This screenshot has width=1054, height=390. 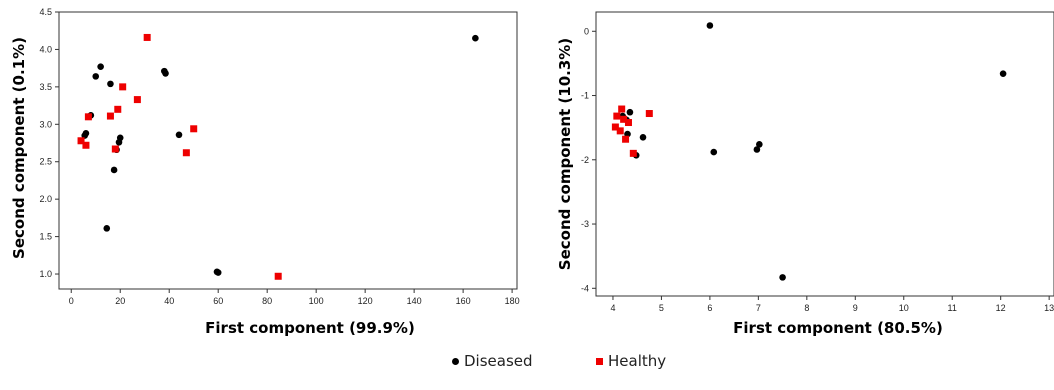 What do you see at coordinates (585, 96) in the screenshot?
I see `y-tick-label: -1` at bounding box center [585, 96].